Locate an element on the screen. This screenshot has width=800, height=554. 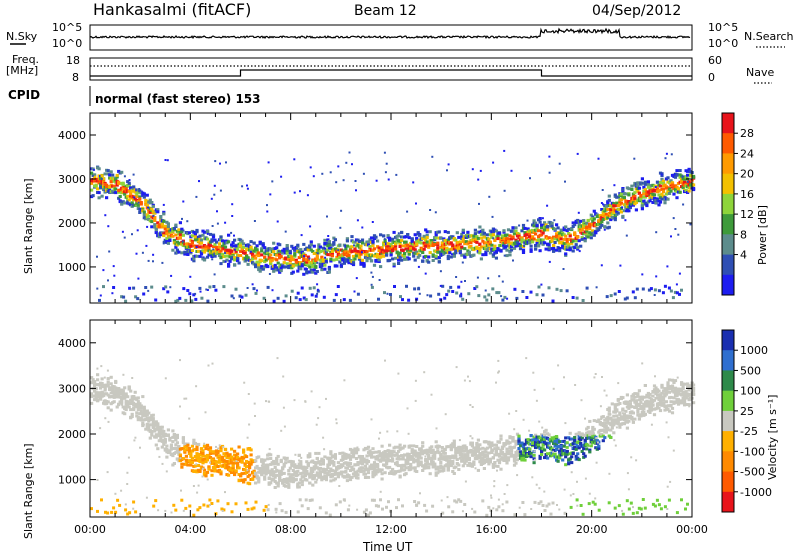
power-ytick-label: 3000 is located at coordinates (72, 179).